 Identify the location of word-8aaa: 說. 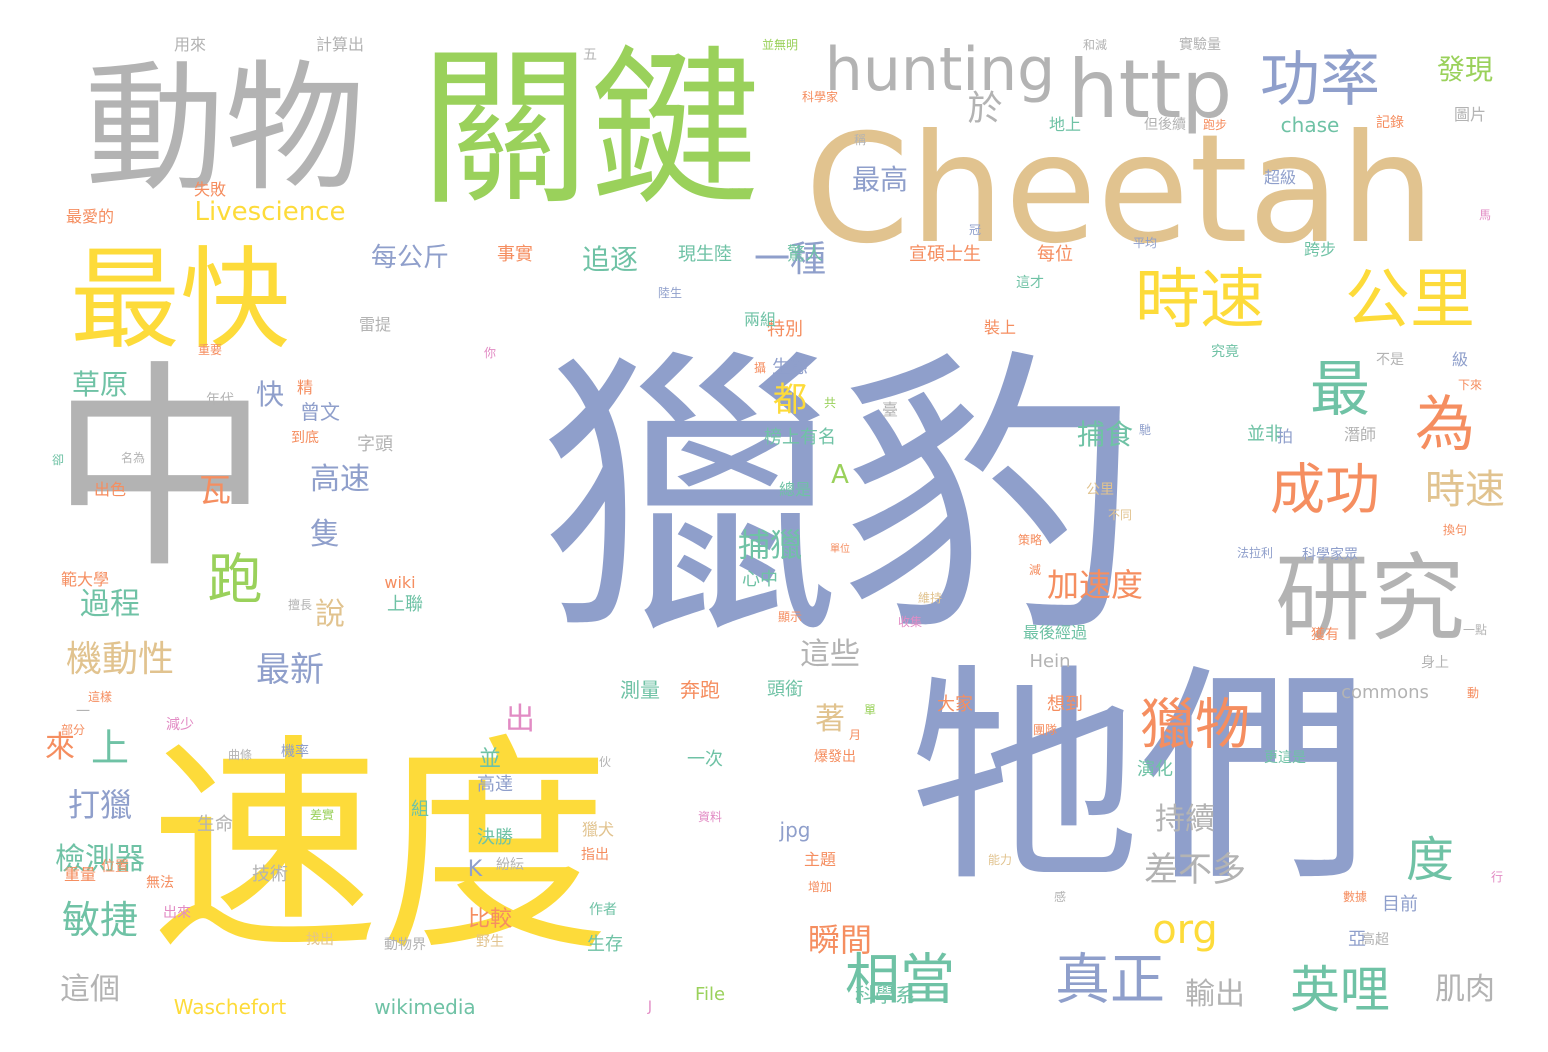
(330, 614).